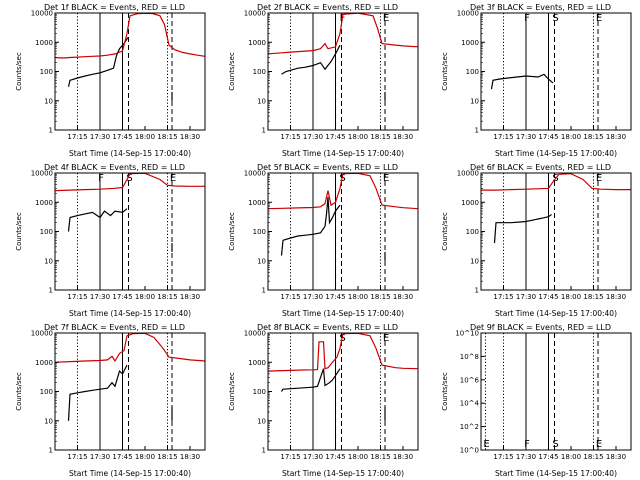  I want to click on event-marker-label: S, so click(129, 178).